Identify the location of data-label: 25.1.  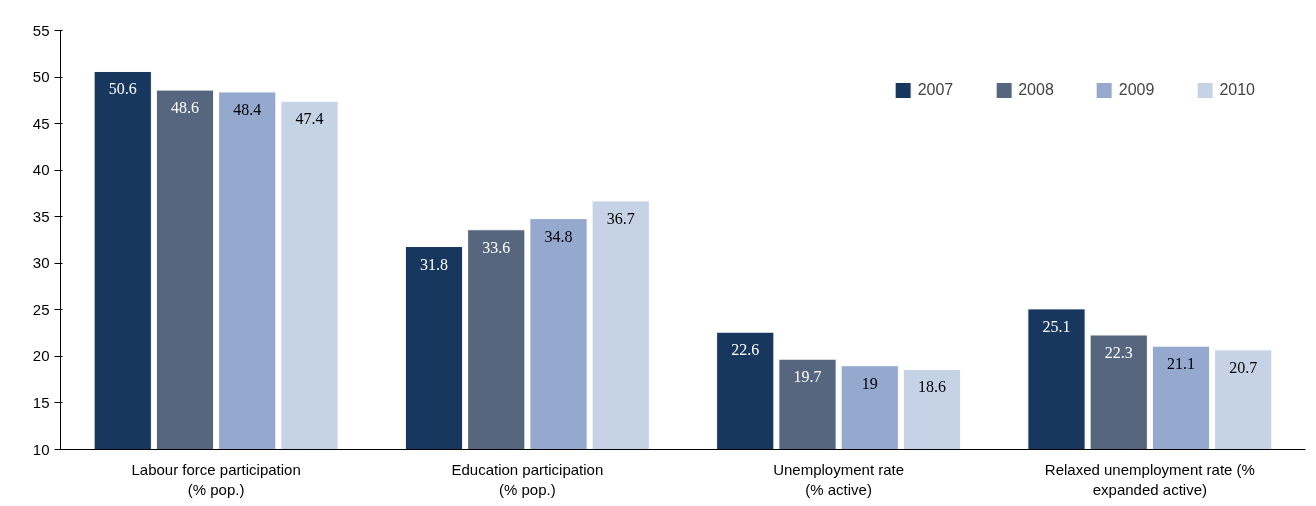
(1056, 326).